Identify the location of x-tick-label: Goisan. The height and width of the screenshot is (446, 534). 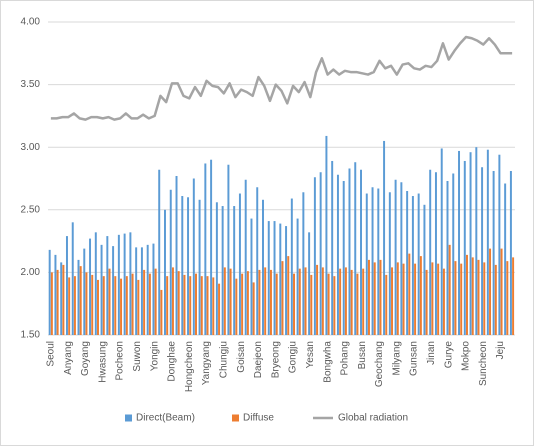
(241, 357).